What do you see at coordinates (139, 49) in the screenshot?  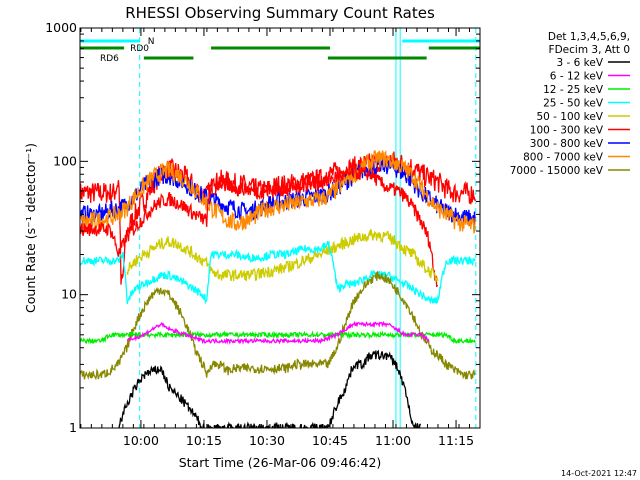 I see `flag-label-rd0: RD0` at bounding box center [139, 49].